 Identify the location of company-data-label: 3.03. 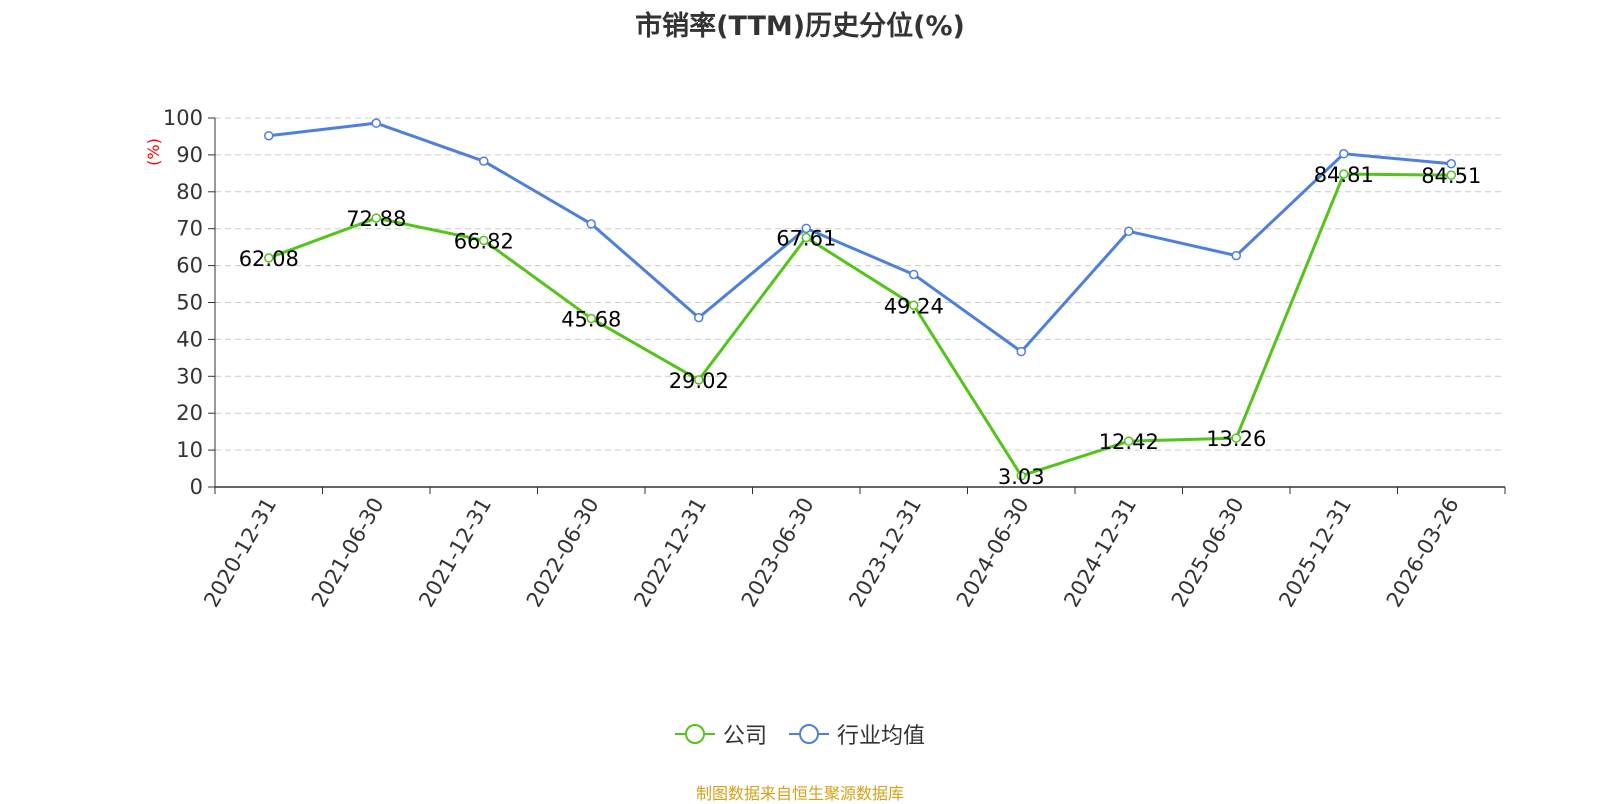
(1021, 477).